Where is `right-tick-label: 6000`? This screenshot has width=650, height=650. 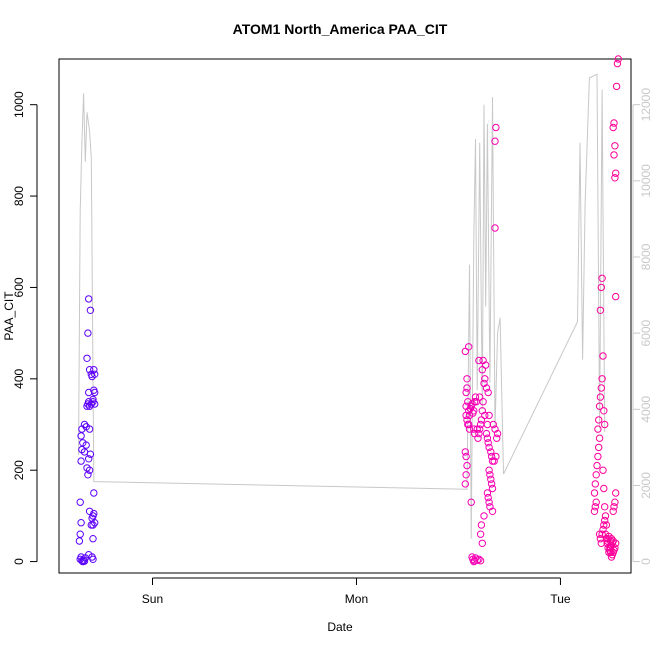 right-tick-label: 6000 is located at coordinates (644, 332).